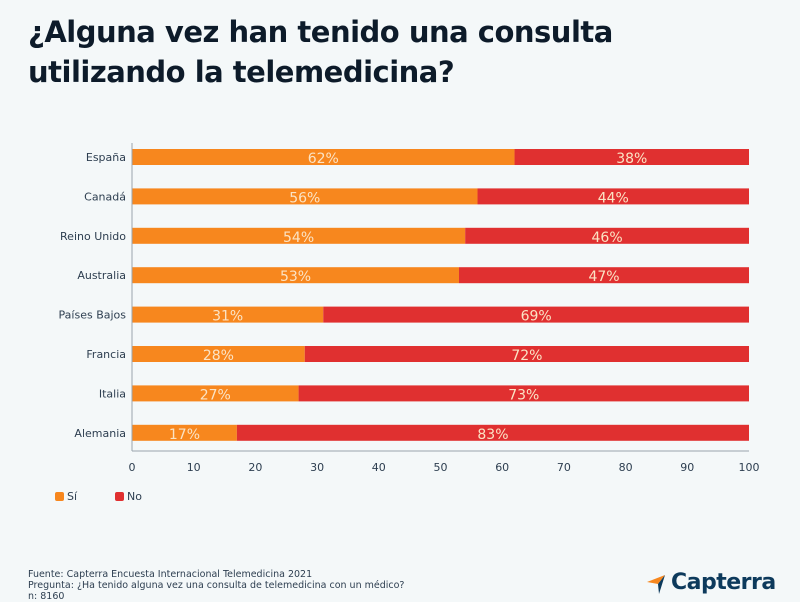 Image resolution: width=800 pixels, height=602 pixels. I want to click on legend-item-no: No, so click(128, 496).